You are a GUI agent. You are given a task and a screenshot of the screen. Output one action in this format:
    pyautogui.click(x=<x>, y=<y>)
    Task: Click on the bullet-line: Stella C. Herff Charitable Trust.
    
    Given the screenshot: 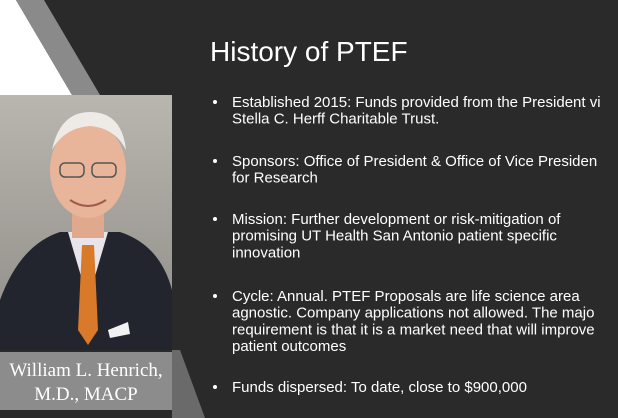 What is the action you would take?
    pyautogui.click(x=335, y=119)
    